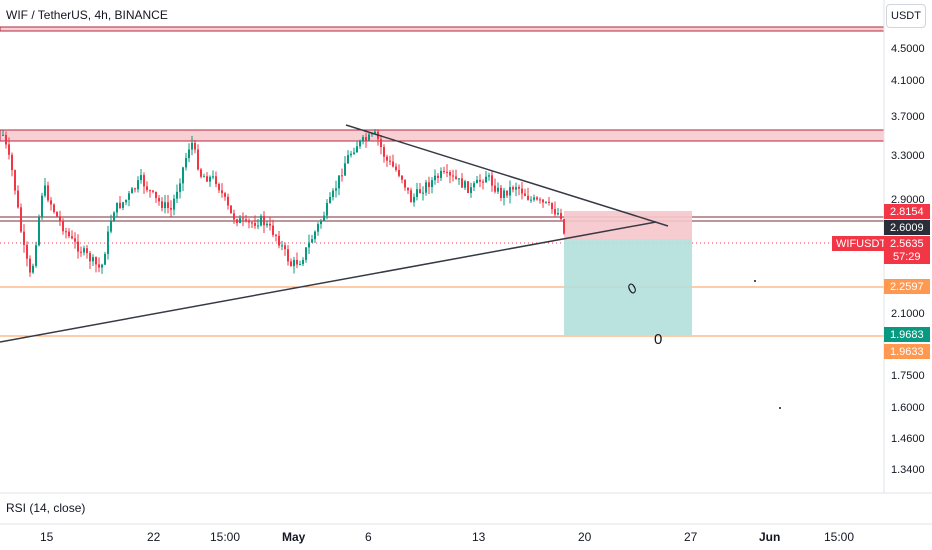 Image resolution: width=932 pixels, height=550 pixels. Describe the element at coordinates (691, 537) in the screenshot. I see `time-tick: 27` at that location.